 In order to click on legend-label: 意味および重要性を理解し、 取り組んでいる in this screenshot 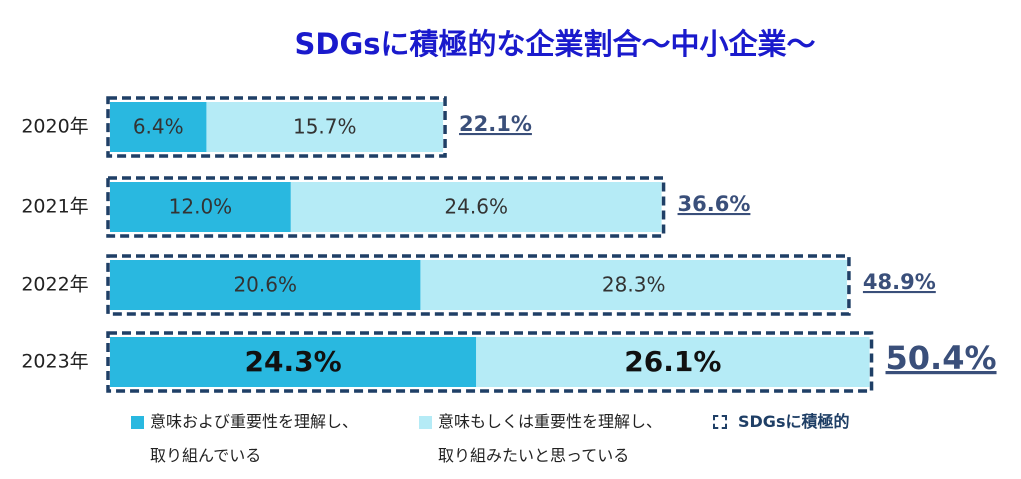, I will do `click(254, 438)`.